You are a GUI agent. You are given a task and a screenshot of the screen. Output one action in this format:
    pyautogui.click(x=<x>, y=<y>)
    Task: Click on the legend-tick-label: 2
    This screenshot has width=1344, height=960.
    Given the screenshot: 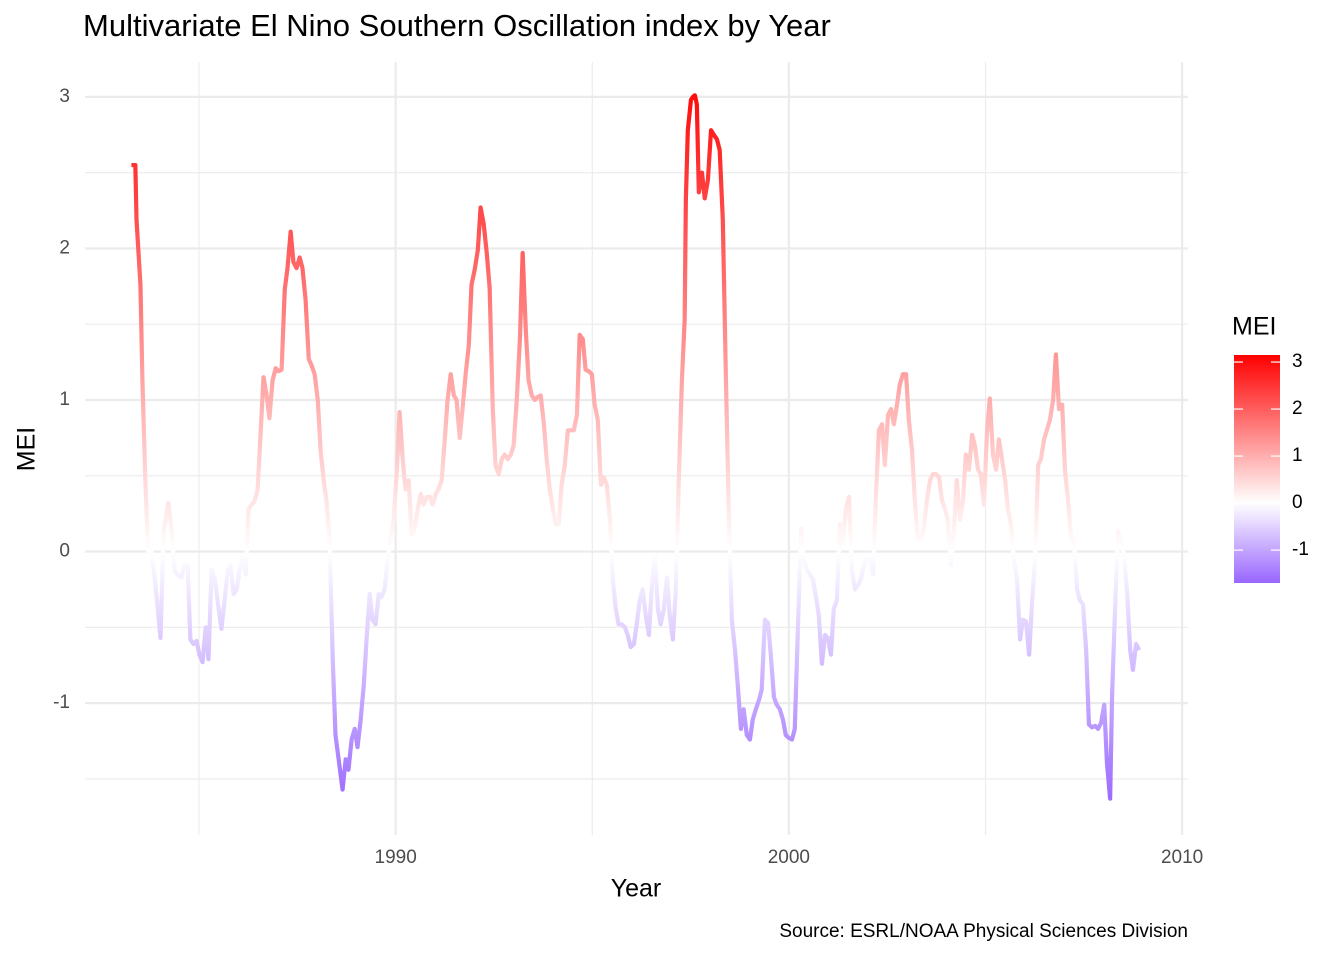 What is the action you would take?
    pyautogui.click(x=1297, y=408)
    